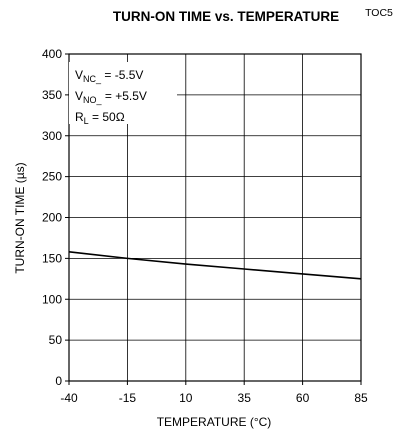  I want to click on y-tick-label: 300, so click(52, 136).